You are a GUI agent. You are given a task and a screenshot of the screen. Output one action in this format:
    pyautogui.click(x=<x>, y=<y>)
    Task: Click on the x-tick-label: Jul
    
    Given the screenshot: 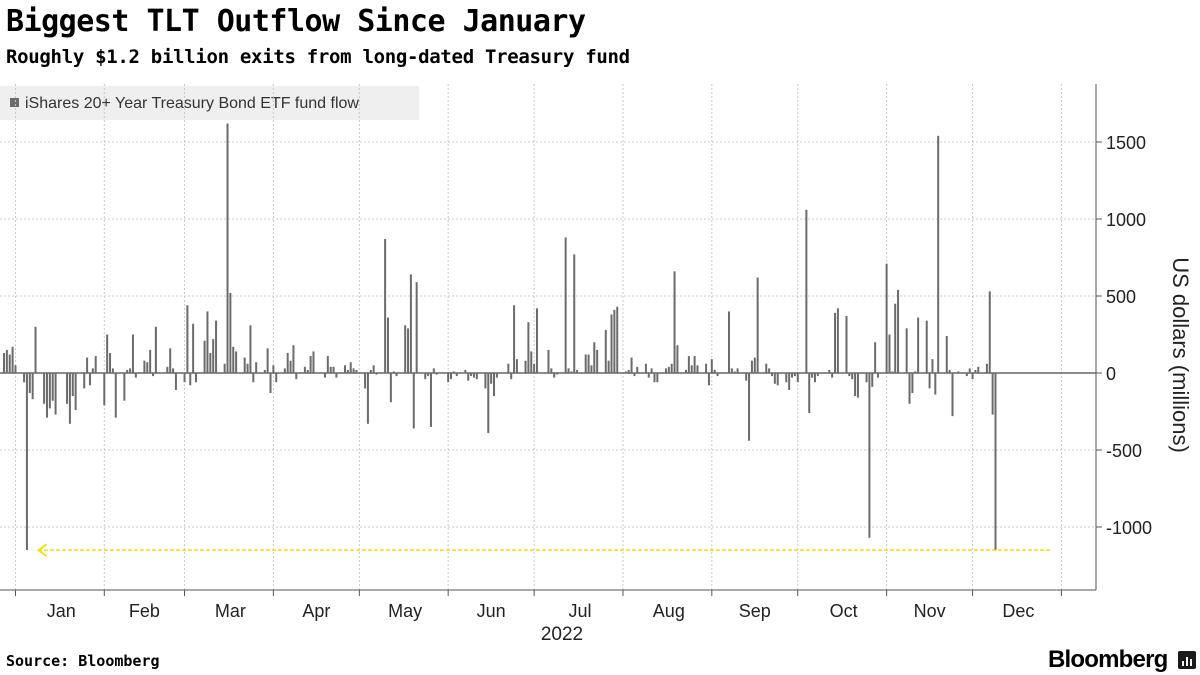 What is the action you would take?
    pyautogui.click(x=579, y=611)
    